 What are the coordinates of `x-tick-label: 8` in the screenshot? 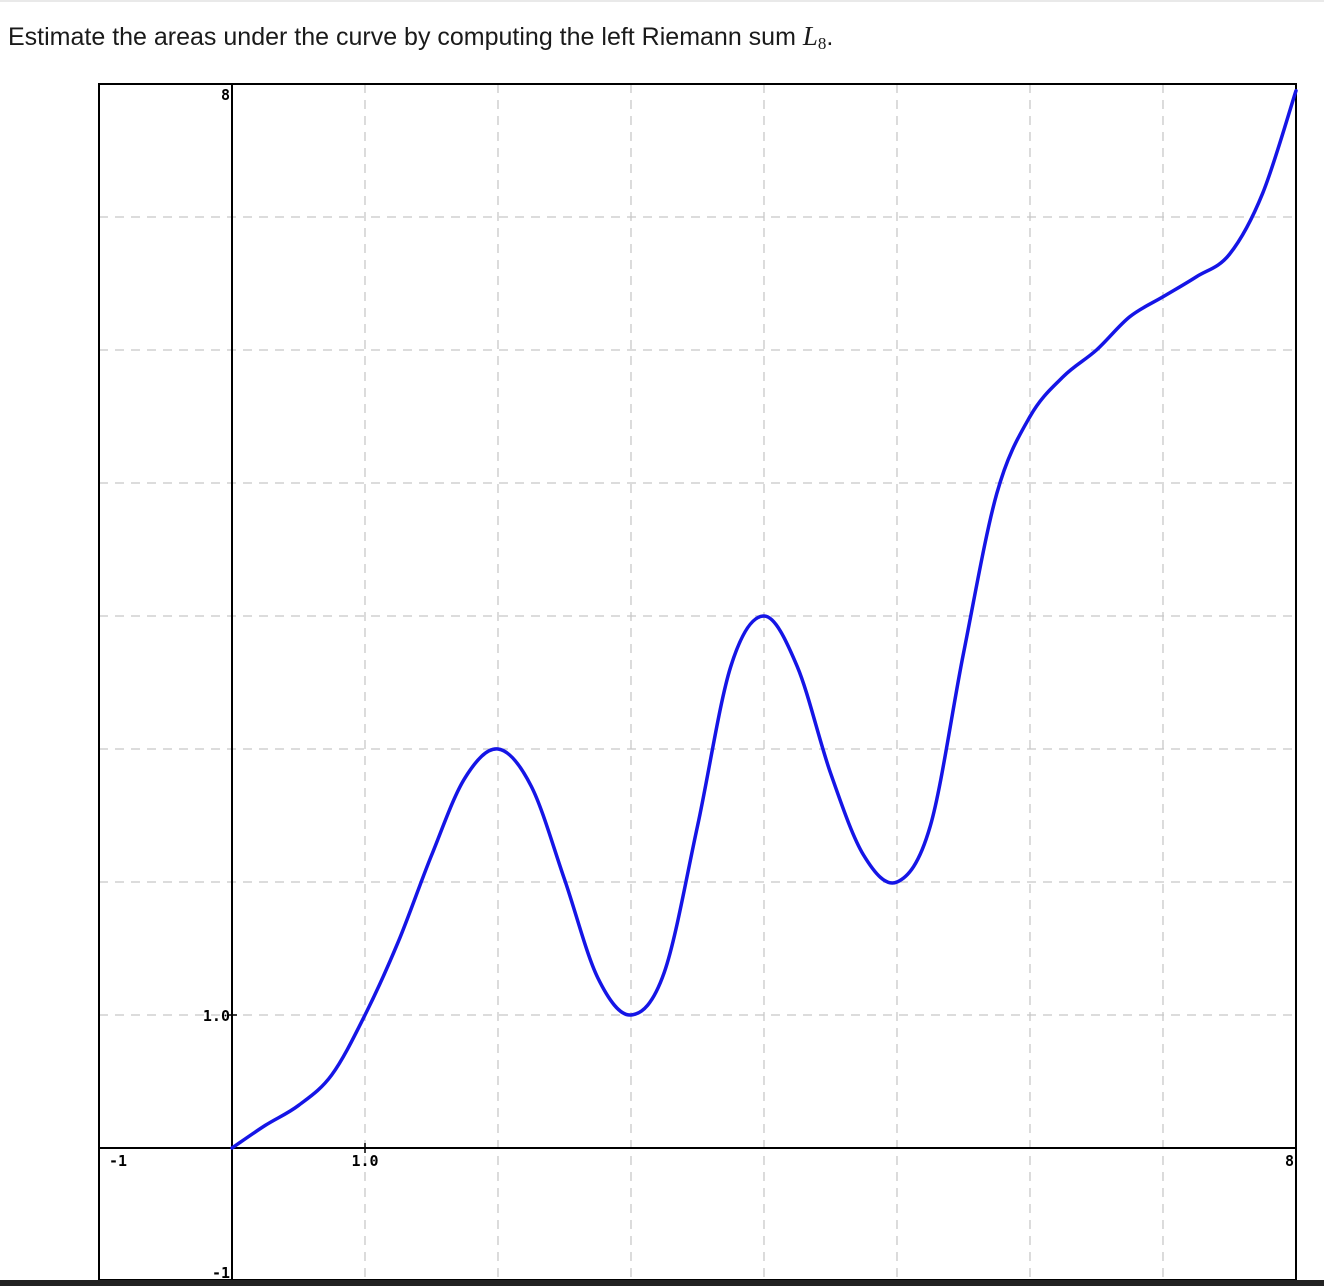 It's located at (1289, 1161).